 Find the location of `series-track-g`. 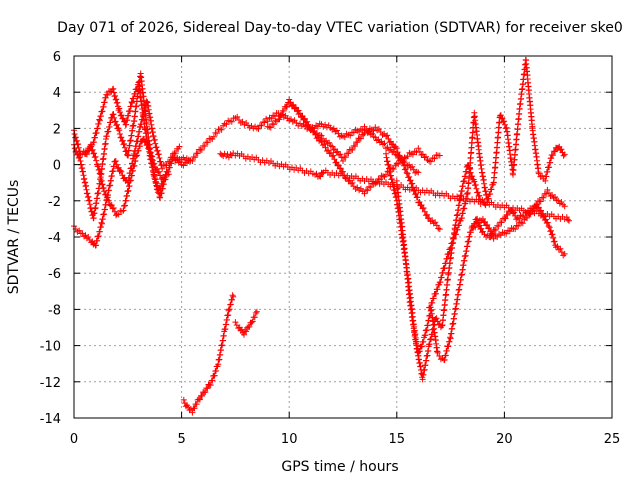

series-track-g is located at coordinates (354, 136).